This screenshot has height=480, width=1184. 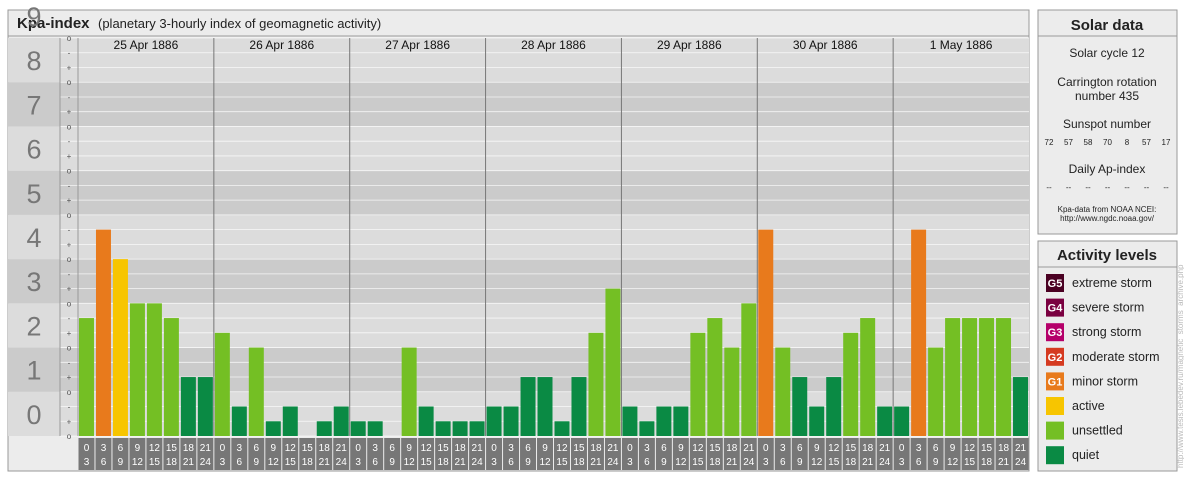 What do you see at coordinates (1107, 96) in the screenshot?
I see `carrington-line2: number 435` at bounding box center [1107, 96].